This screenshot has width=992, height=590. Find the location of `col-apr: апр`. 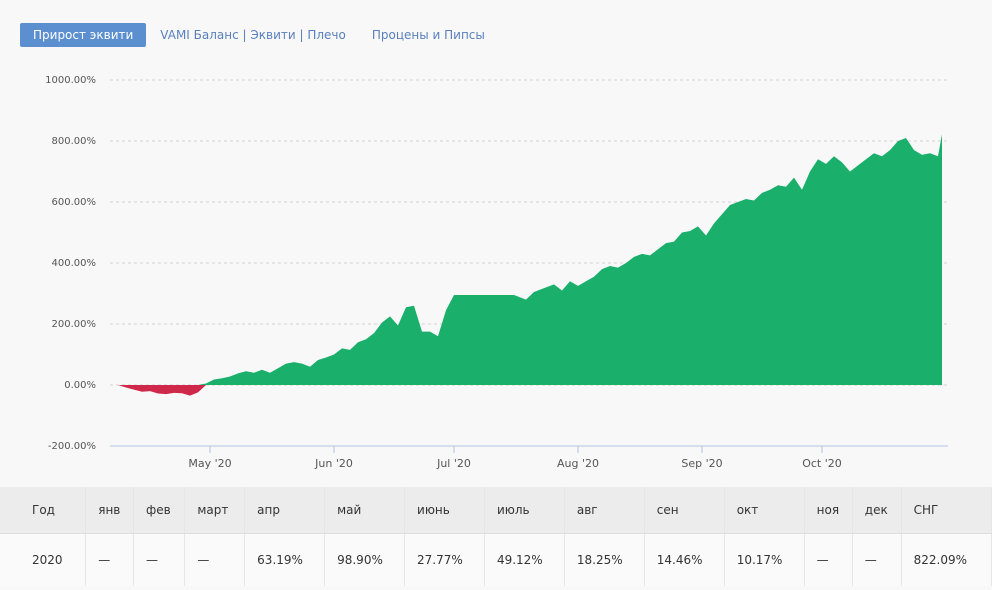

col-apr: апр is located at coordinates (285, 510).